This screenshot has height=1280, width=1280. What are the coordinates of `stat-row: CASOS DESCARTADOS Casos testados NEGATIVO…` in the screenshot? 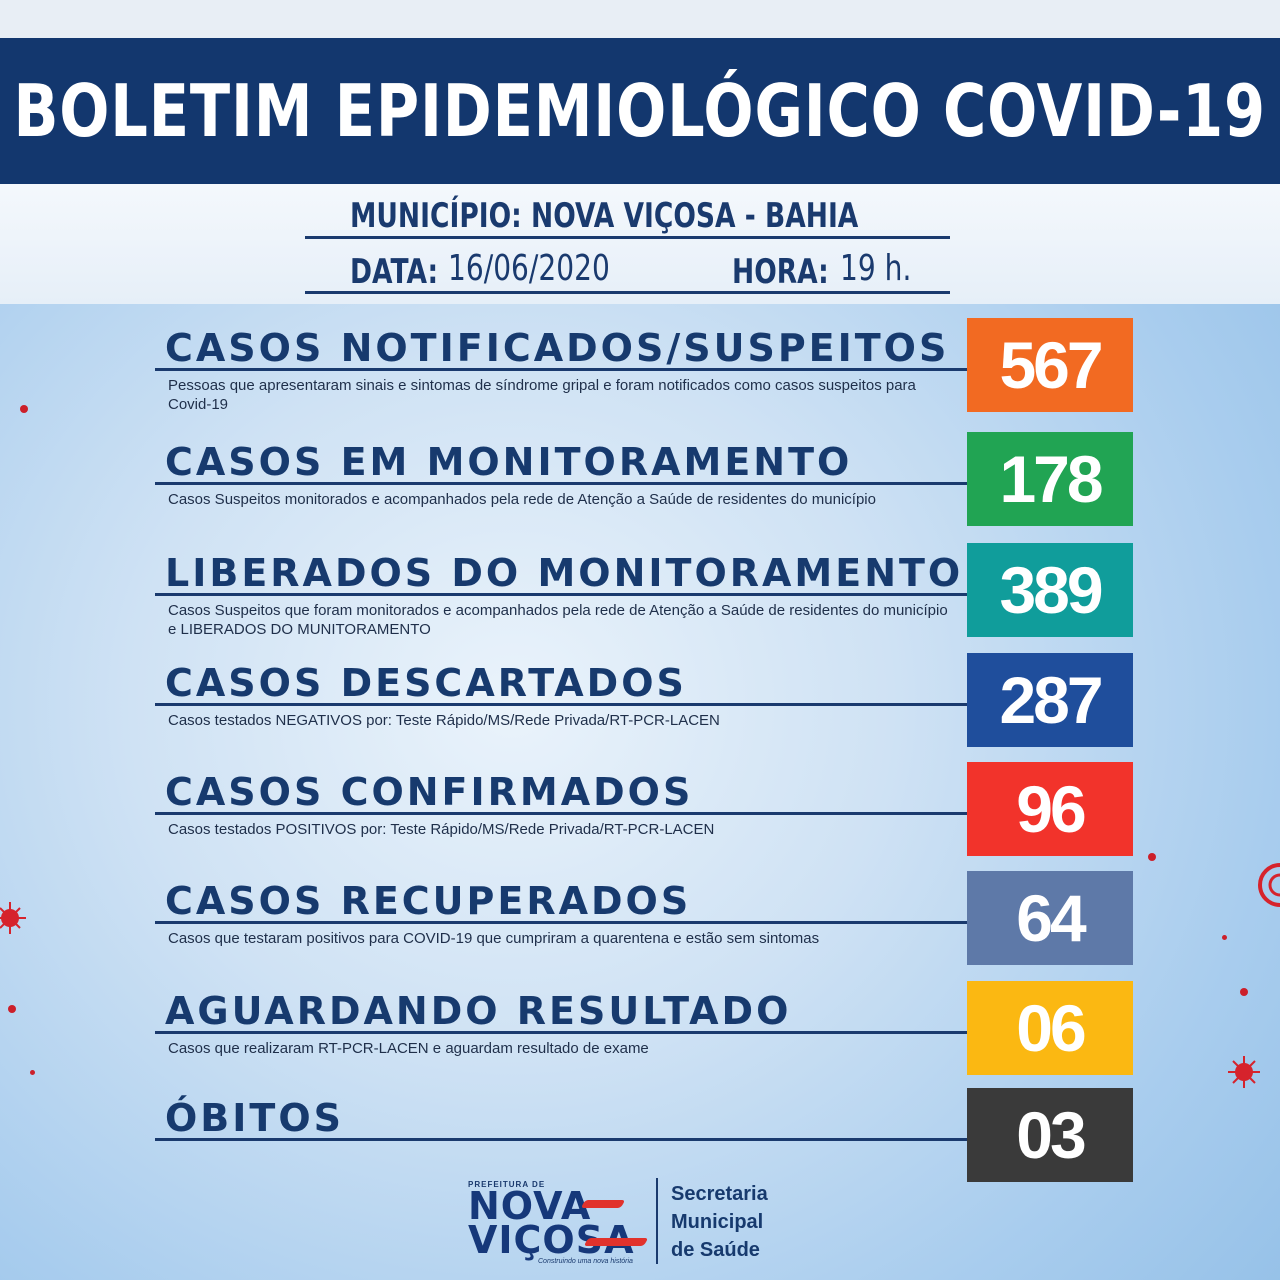 It's located at (640, 700).